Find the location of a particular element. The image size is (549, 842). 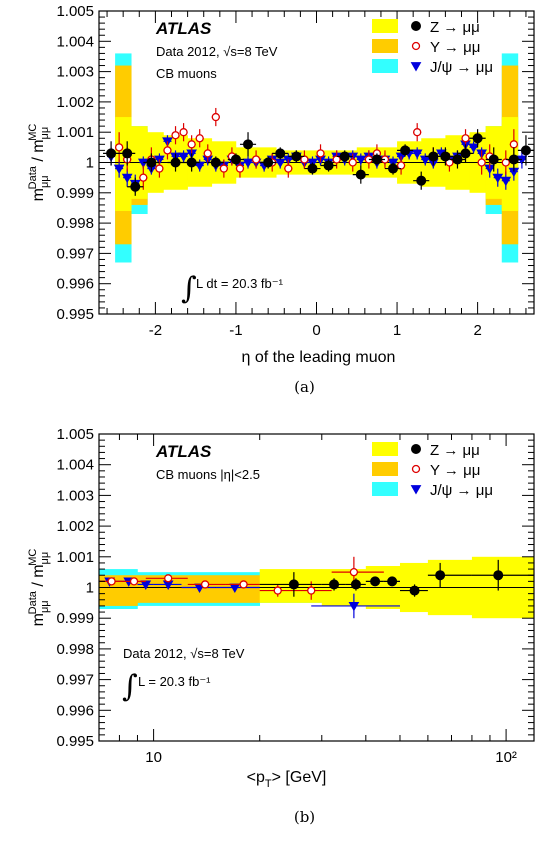

x-axis-title: η of the leading muon is located at coordinates (319, 357).